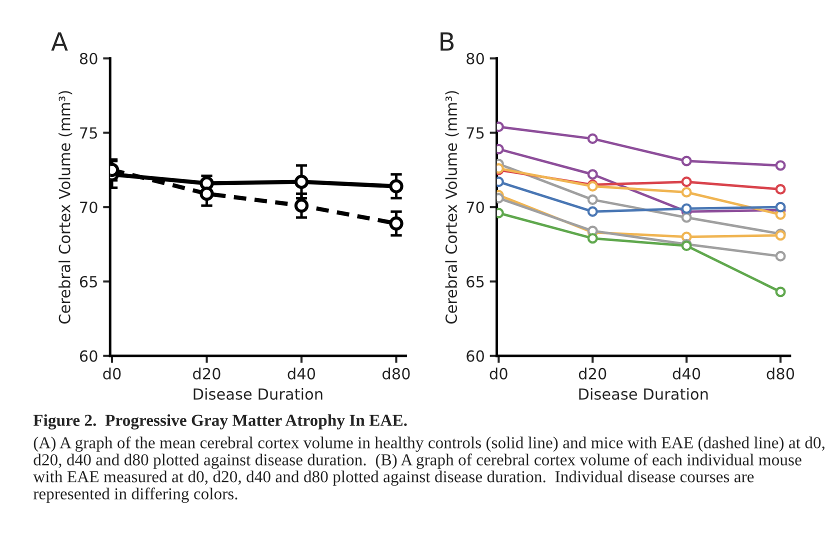 This screenshot has height=556, width=828. Describe the element at coordinates (428, 469) in the screenshot. I see `text: (A) A graph of the mean cerebral cortex volume in healthy controls (solid line) and mice with EAE (dashed line) at d0, d20, d40 and d80 plotted against disease duration. (B) A graph of cerebral cortex volume of each individual mouse with EAE measured at d0, d20, d40 and d80 plotted against disease duration. Individual disease courses are represented in differing colors.` at that location.